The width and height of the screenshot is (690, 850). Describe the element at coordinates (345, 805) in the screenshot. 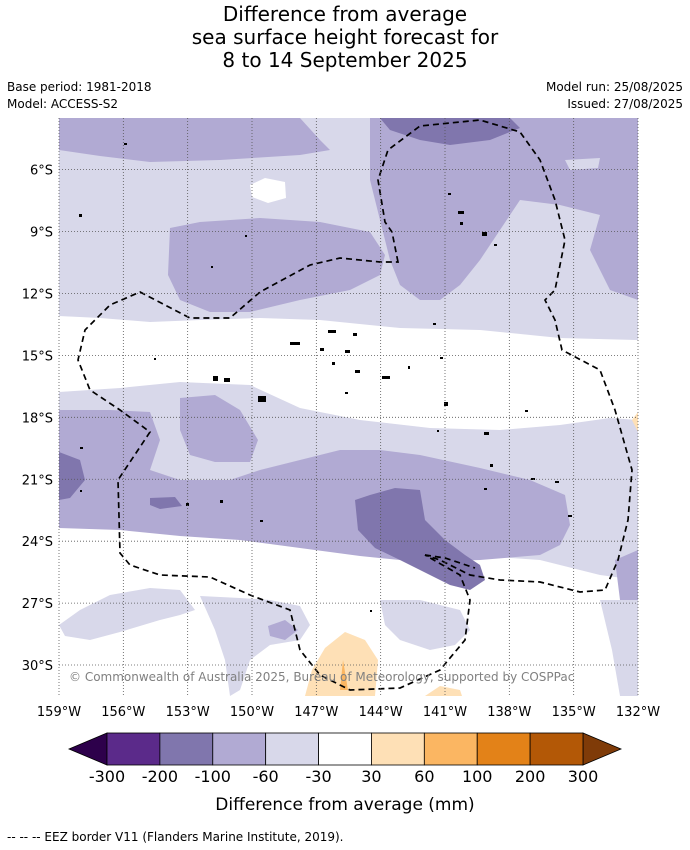

I see `colorbar-label: Difference from average (mm)` at that location.